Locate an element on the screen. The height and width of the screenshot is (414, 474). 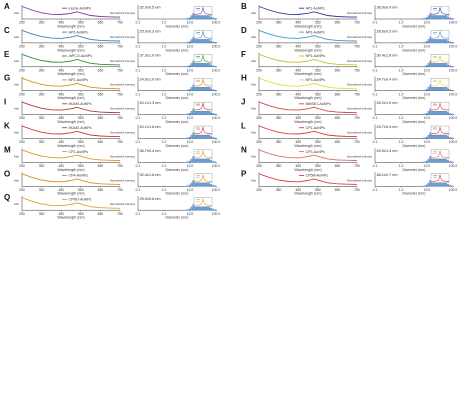
abs-legend-label: CP3-AuNPs is located at coordinates (316, 152).